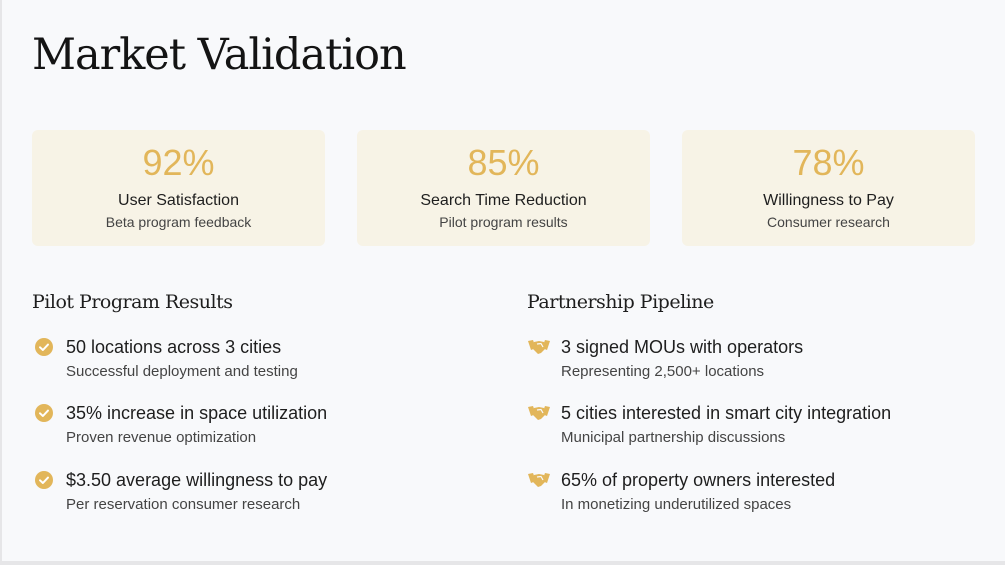 The height and width of the screenshot is (565, 1005). Describe the element at coordinates (620, 302) in the screenshot. I see `section-title: Partnership Pipeline` at that location.